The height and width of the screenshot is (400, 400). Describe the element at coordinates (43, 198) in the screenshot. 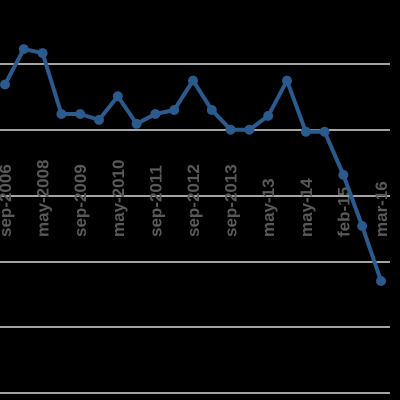

I see `x-tick-label: may-2008` at that location.